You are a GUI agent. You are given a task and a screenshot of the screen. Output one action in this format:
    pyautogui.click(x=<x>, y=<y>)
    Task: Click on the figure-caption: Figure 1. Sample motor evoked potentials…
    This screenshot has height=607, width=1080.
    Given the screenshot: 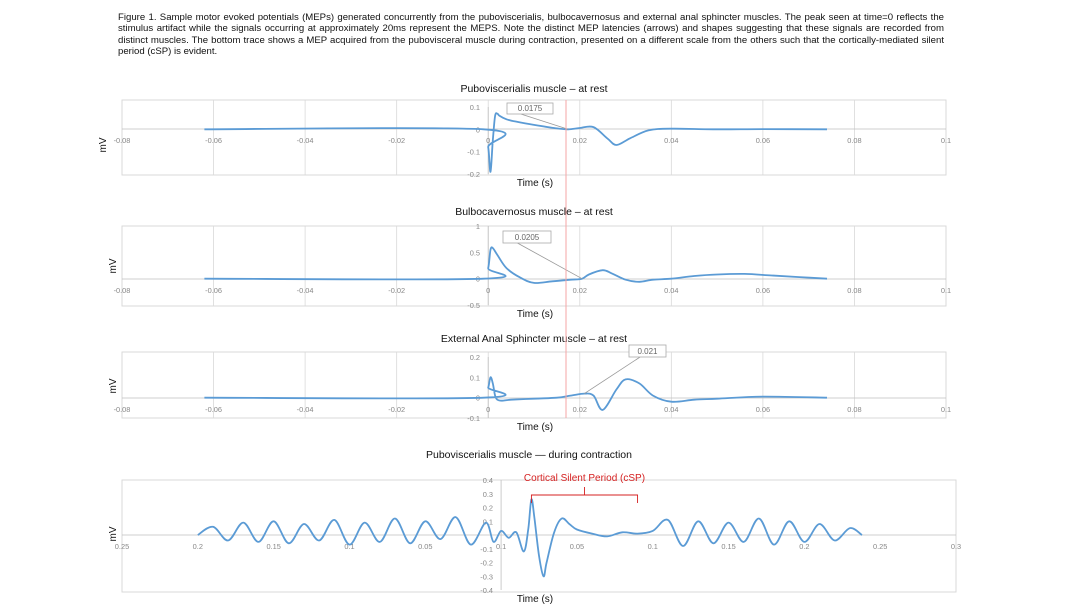 What is the action you would take?
    pyautogui.click(x=531, y=35)
    